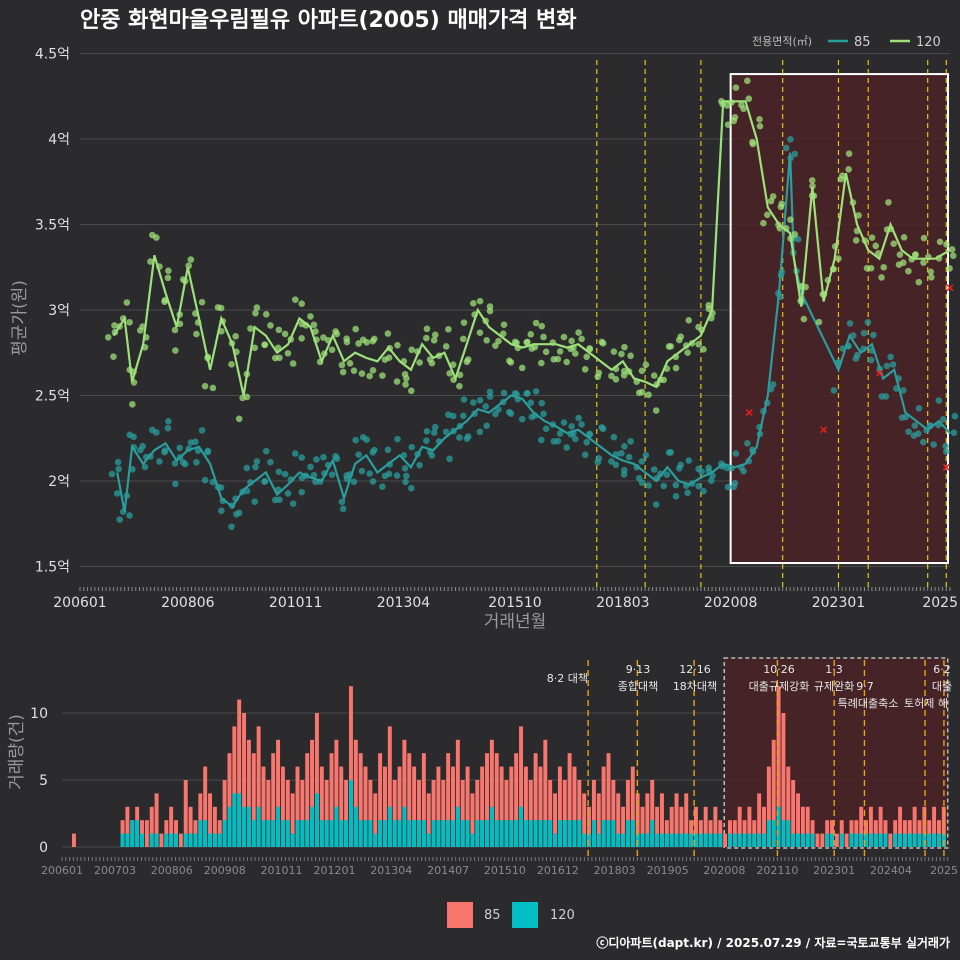 The height and width of the screenshot is (960, 960). Describe the element at coordinates (52, 567) in the screenshot. I see `y-tick-label: 1.5억` at that location.